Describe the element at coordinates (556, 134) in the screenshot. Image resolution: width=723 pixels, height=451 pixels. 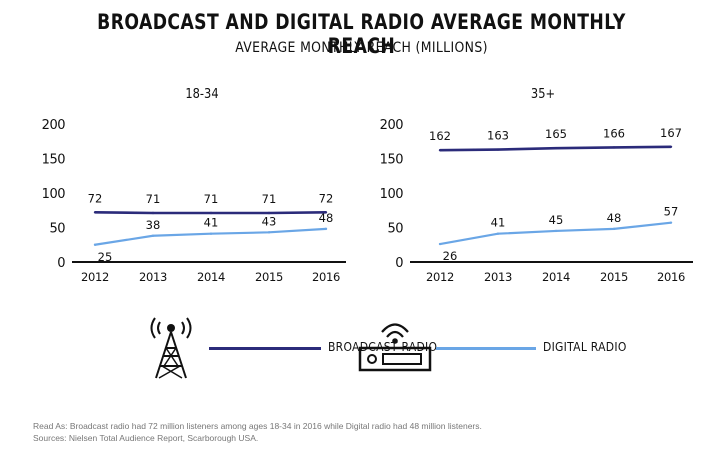
I see `broadcast-data-label: 165` at that location.